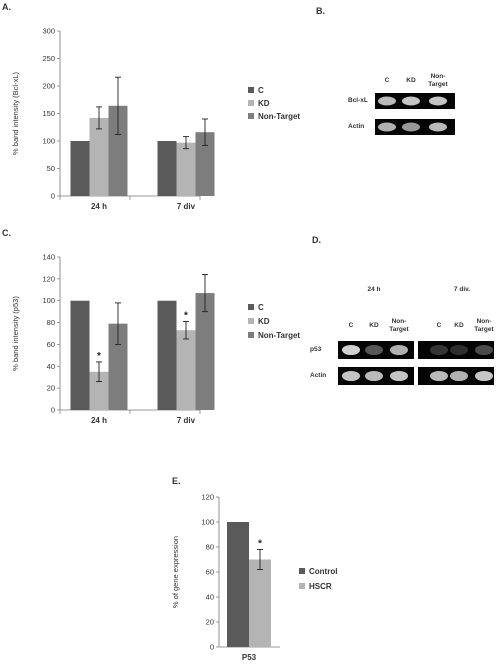 This screenshot has width=500, height=665. Describe the element at coordinates (175, 572) in the screenshot. I see `y-axis-label: % of gene expression` at that location.